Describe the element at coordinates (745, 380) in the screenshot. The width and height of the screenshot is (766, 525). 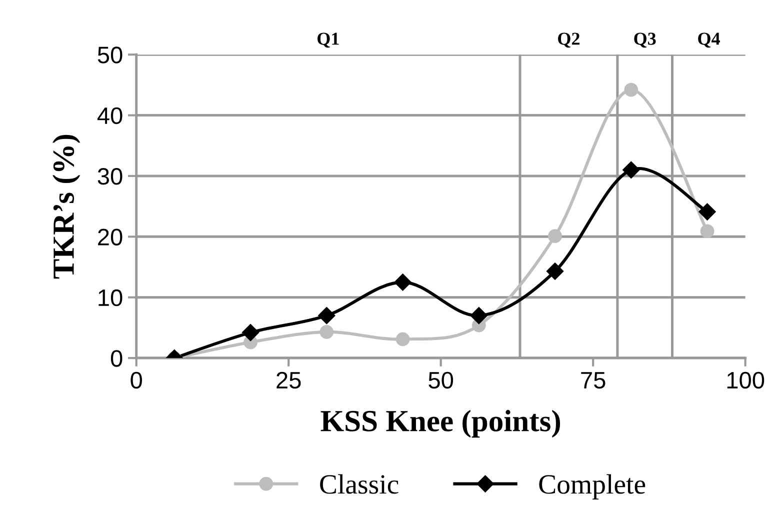
I see `x-tick-label: 100` at that location.